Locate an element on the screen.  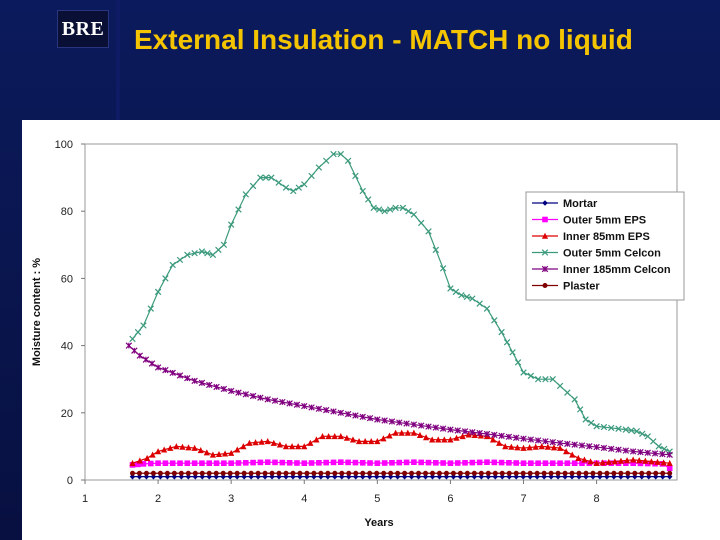
series-outer-5mm-eps is located at coordinates (401, 465).